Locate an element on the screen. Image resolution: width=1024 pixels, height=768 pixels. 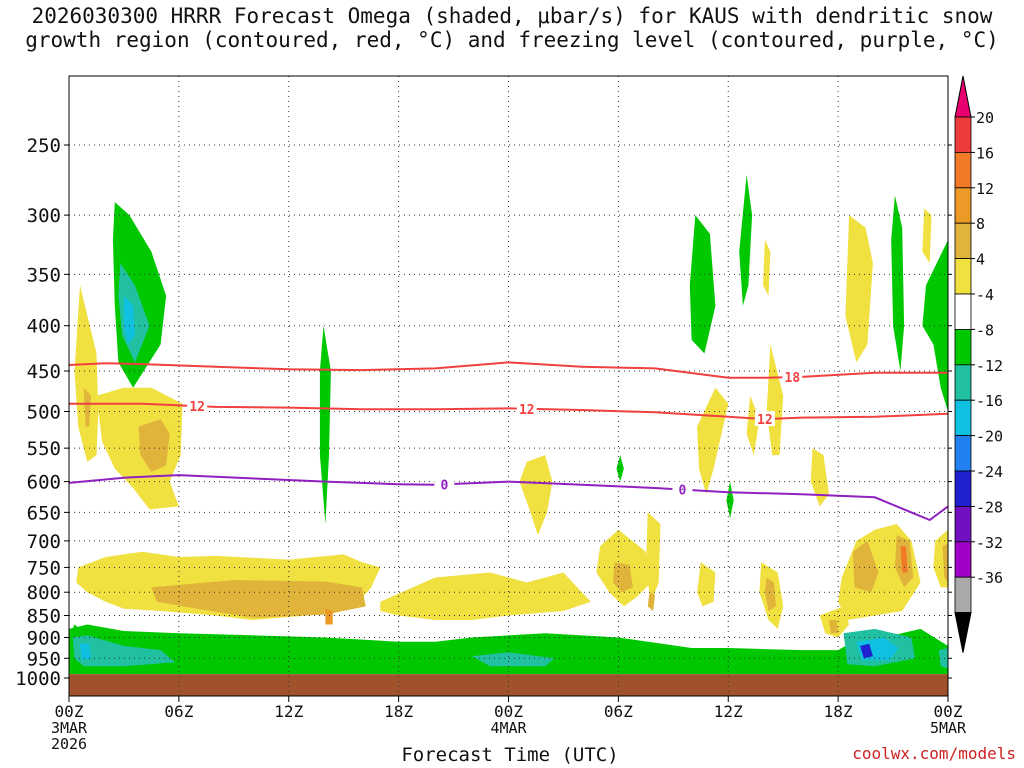
y-tick-label-950: 950 is located at coordinates (44, 659).